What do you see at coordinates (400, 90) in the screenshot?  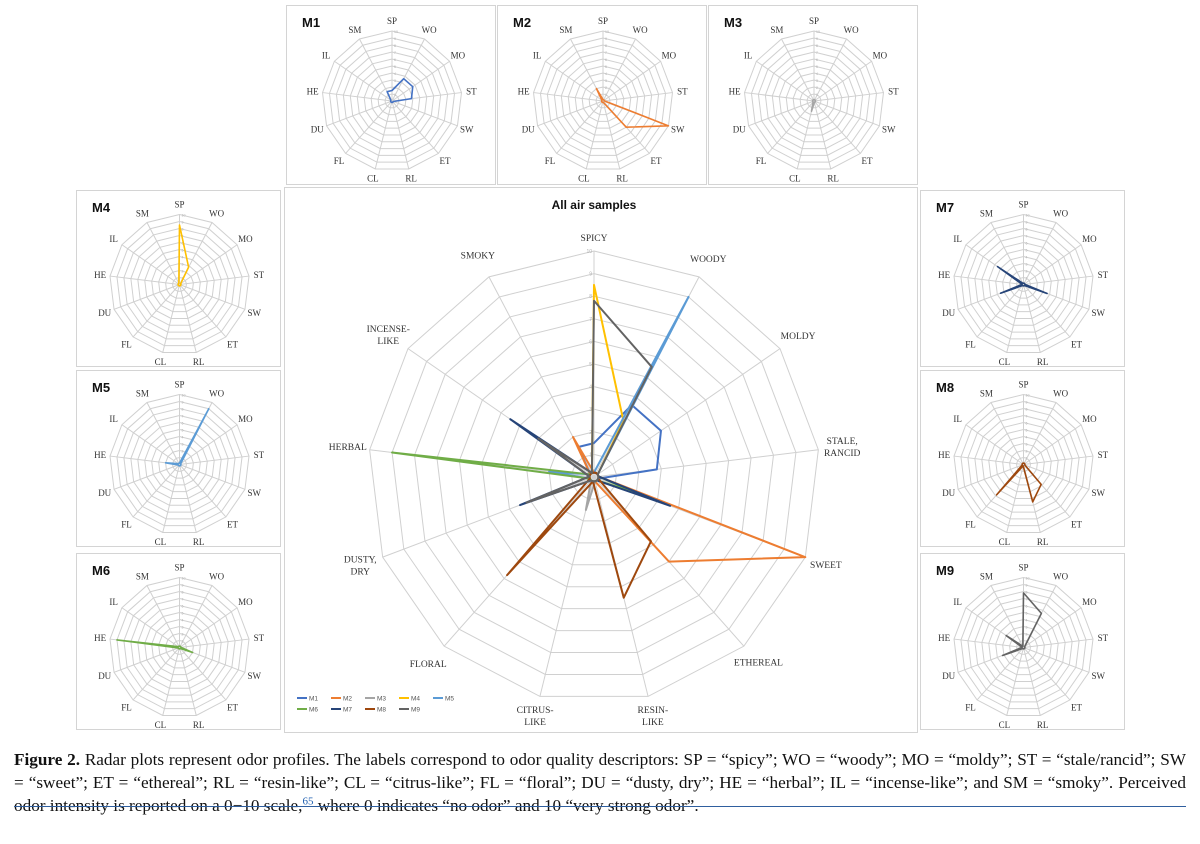 I see `series-line-m1` at bounding box center [400, 90].